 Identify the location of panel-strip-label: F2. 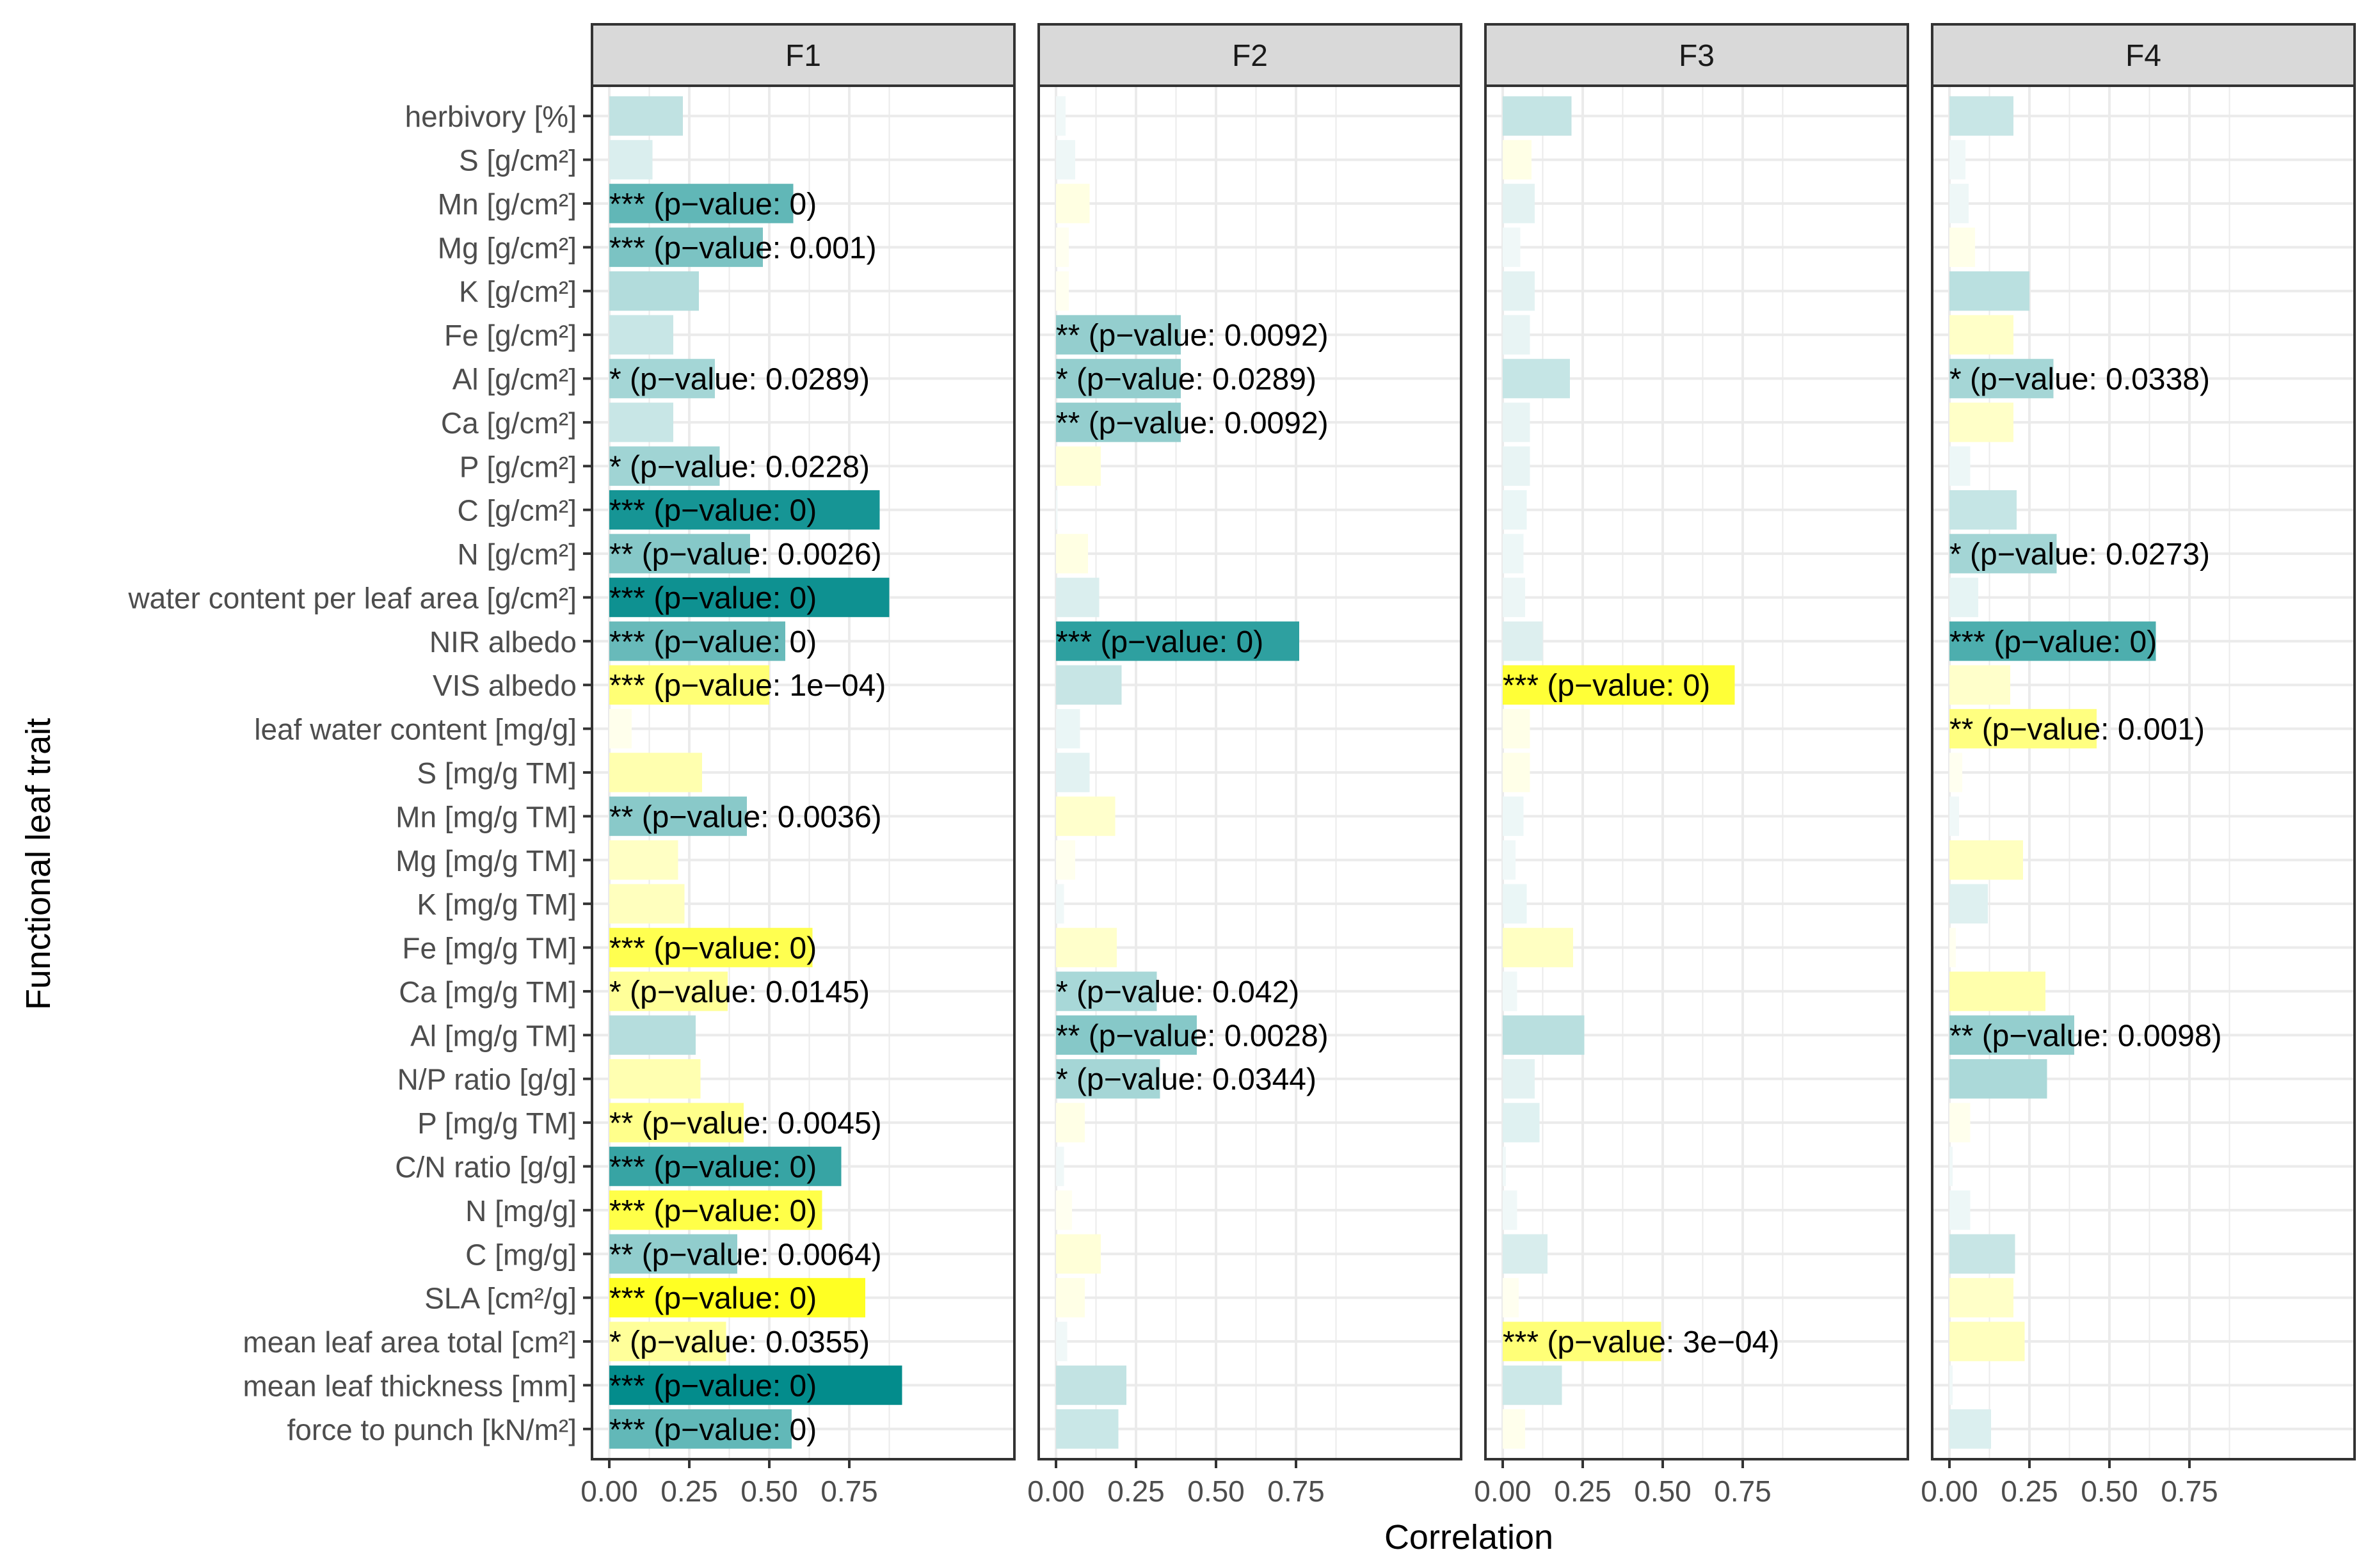
(1250, 56).